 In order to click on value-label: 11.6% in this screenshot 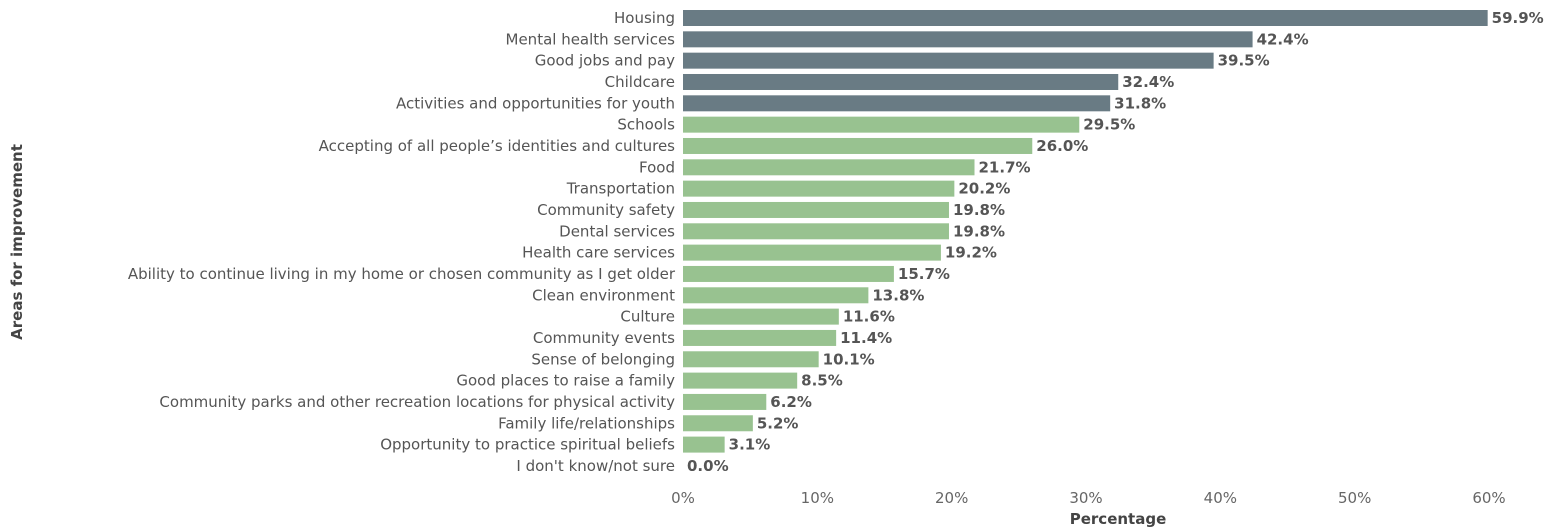, I will do `click(869, 317)`.